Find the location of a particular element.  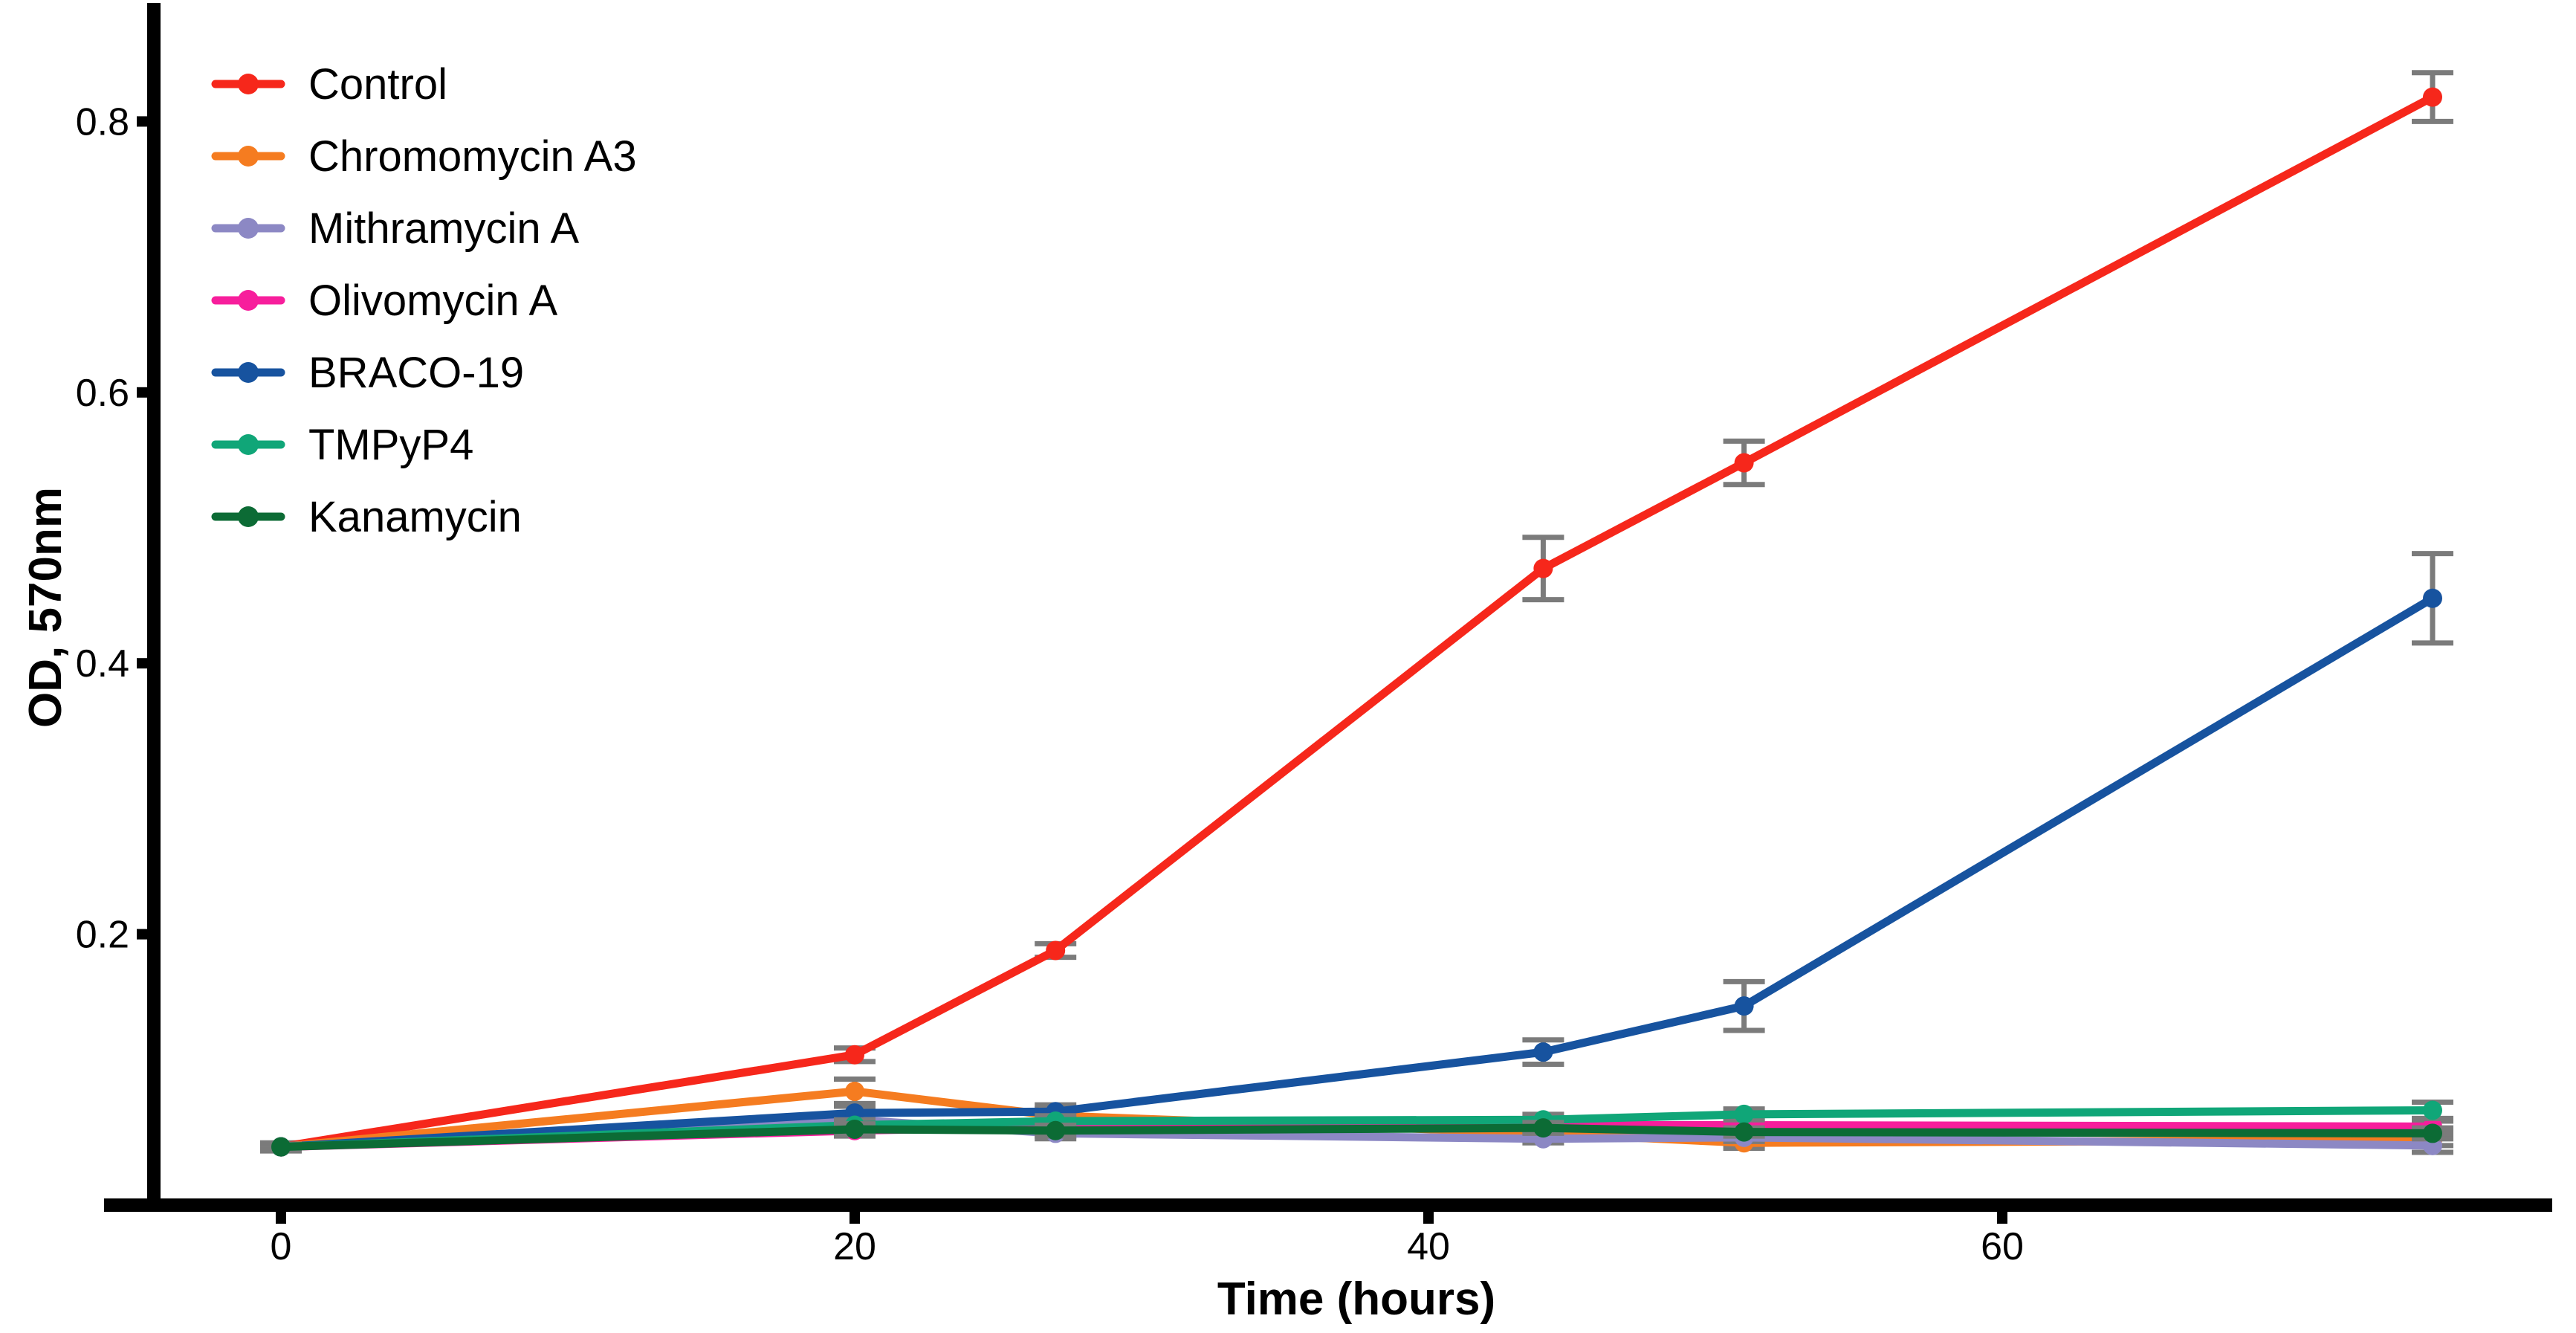

x-axis-title: Time (hours) is located at coordinates (1356, 1300).